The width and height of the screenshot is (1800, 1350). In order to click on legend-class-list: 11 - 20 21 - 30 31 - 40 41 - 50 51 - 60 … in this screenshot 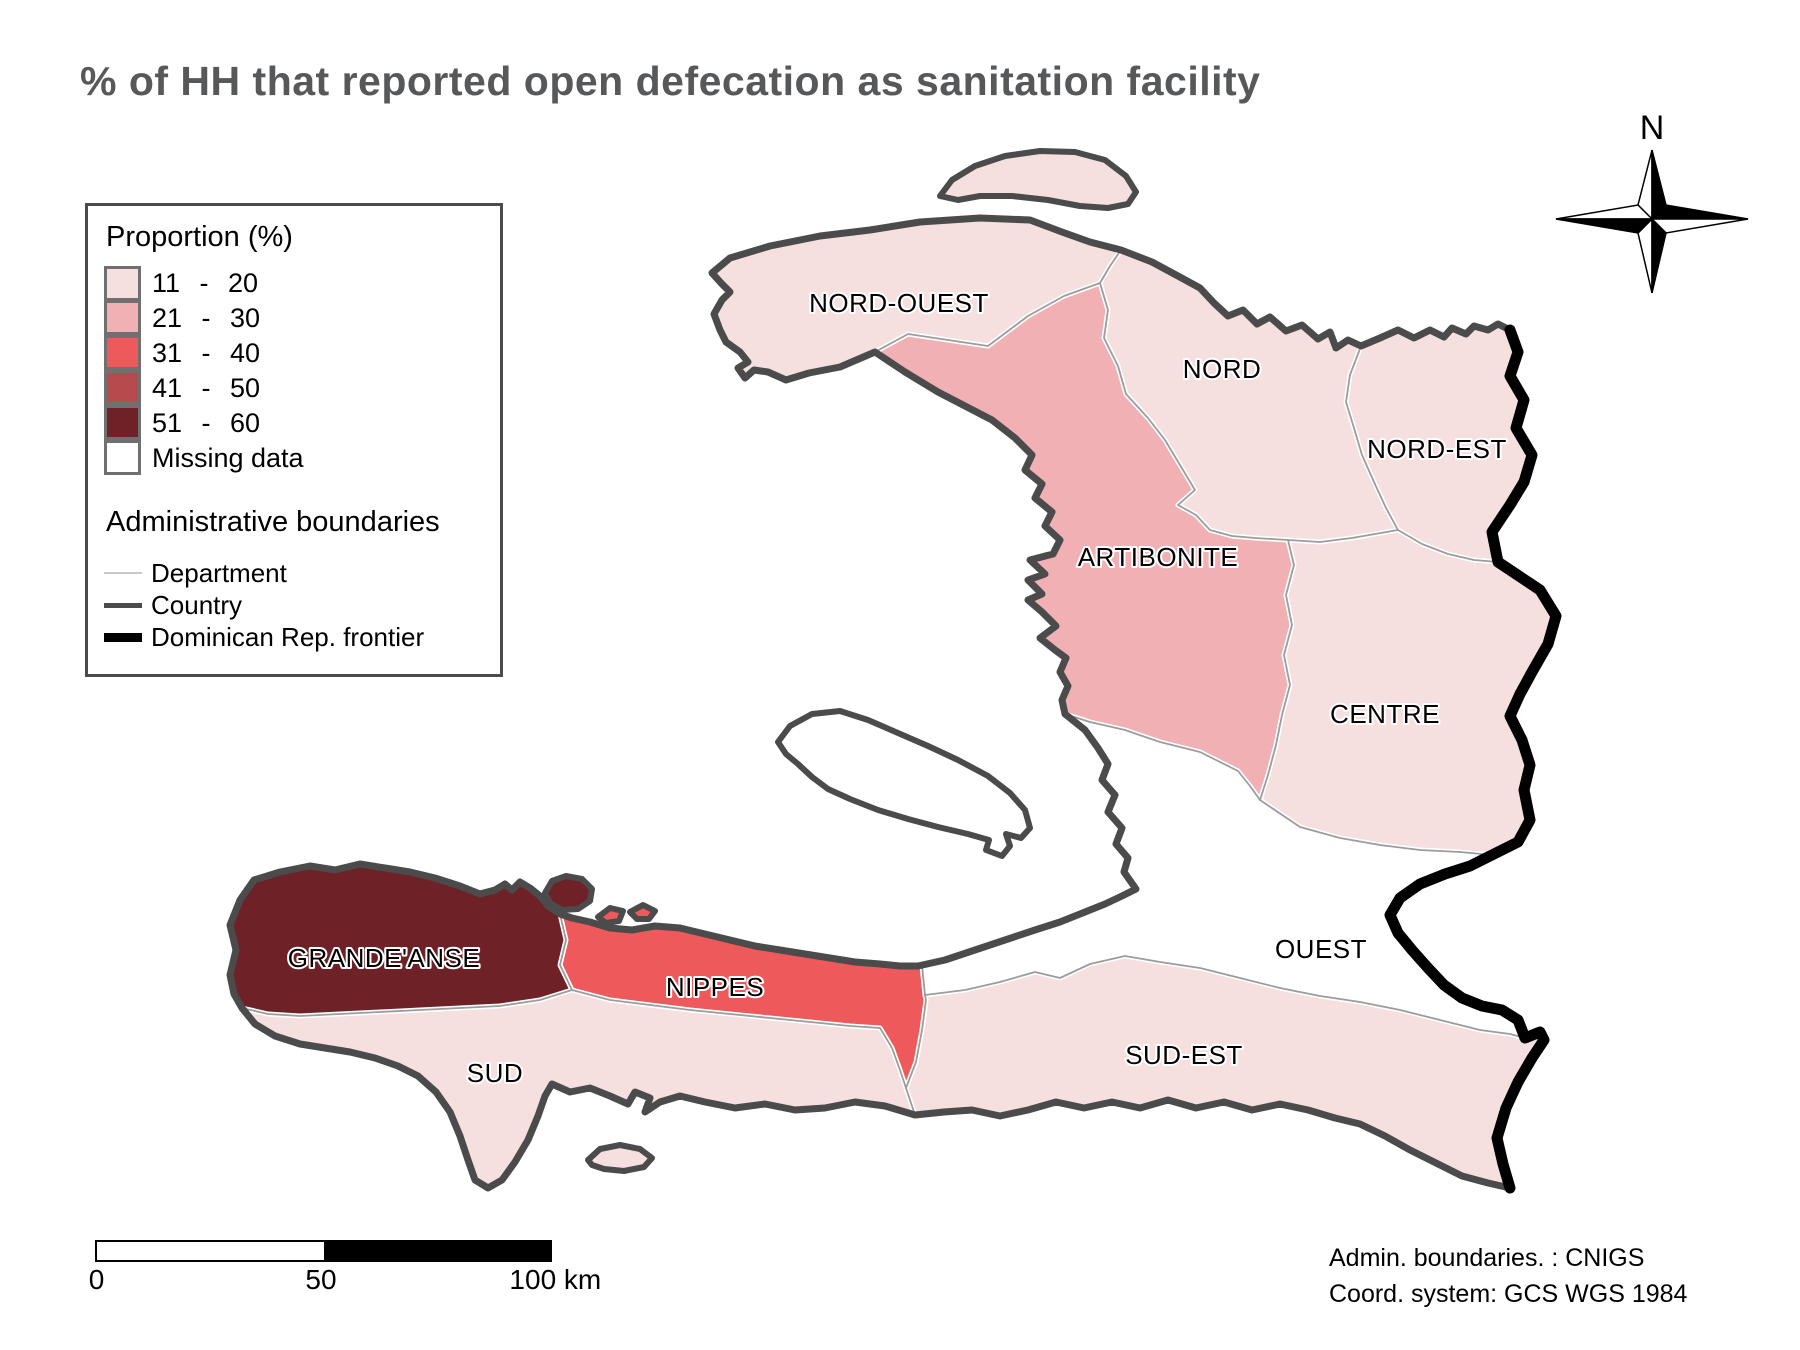, I will do `click(302, 371)`.